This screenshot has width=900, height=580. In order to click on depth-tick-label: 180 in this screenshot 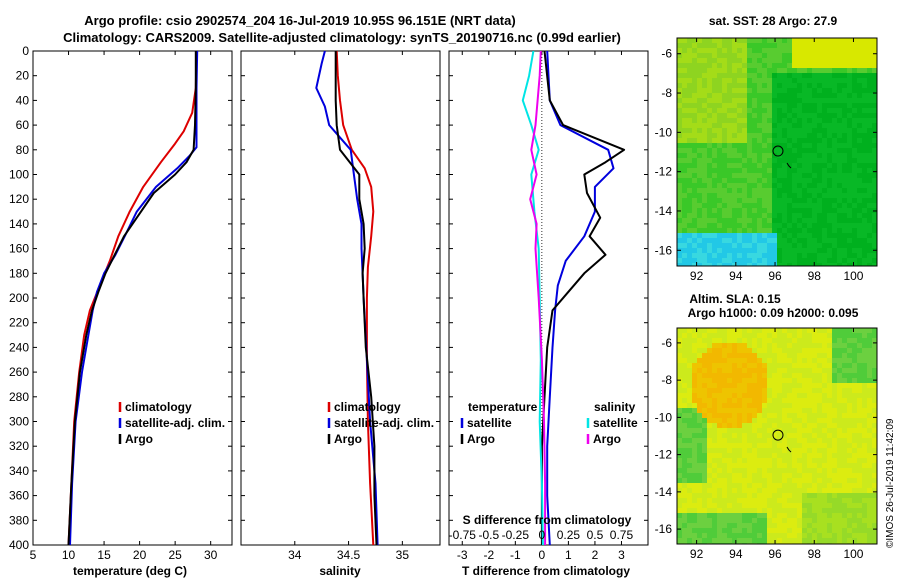, I will do `click(19, 273)`.